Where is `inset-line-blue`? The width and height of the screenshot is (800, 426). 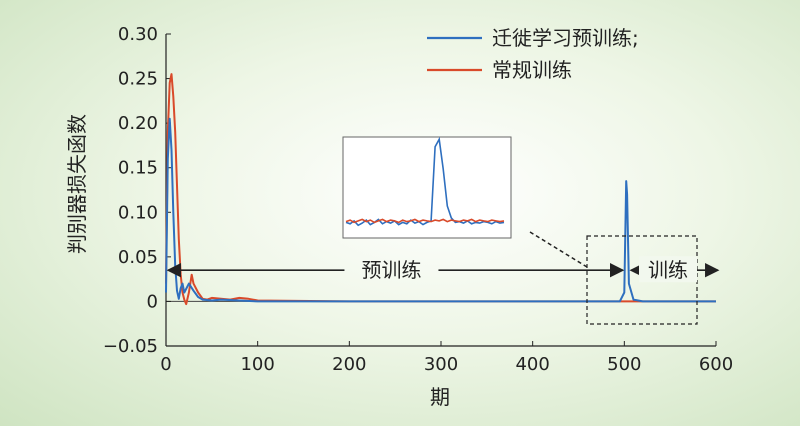
inset-line-blue is located at coordinates (425, 181).